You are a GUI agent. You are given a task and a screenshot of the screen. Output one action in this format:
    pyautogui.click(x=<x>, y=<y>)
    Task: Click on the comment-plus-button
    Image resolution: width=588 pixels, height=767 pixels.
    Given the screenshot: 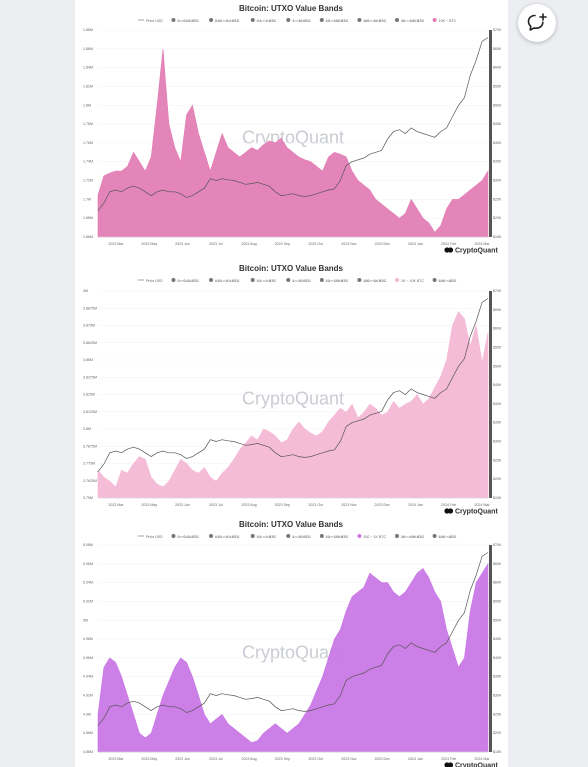 What is the action you would take?
    pyautogui.click(x=537, y=23)
    